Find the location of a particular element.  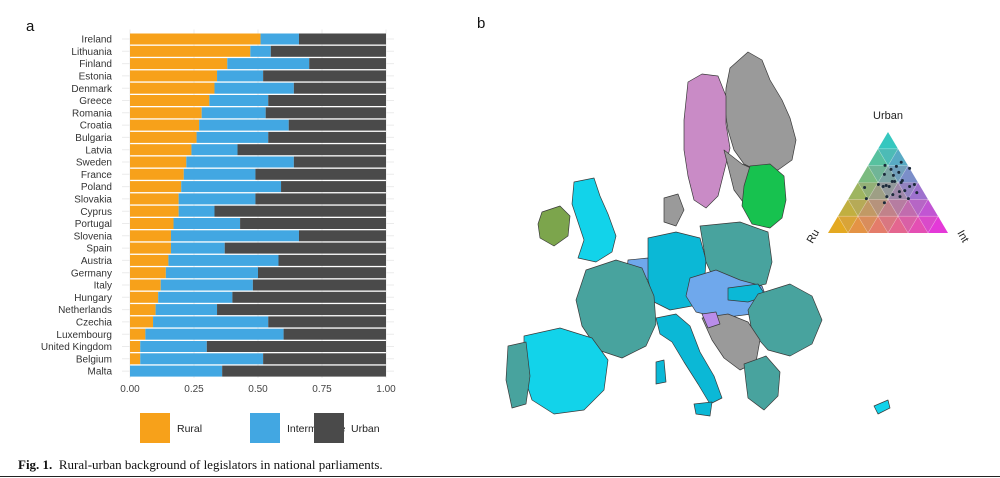

caption-label: Fig. 1. is located at coordinates (35, 464).